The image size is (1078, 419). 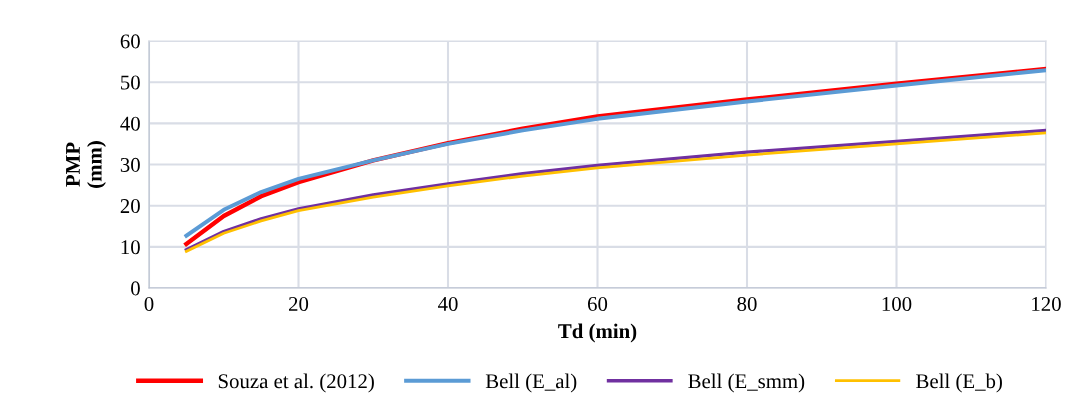 What do you see at coordinates (597, 303) in the screenshot?
I see `x-tick-label: 60` at bounding box center [597, 303].